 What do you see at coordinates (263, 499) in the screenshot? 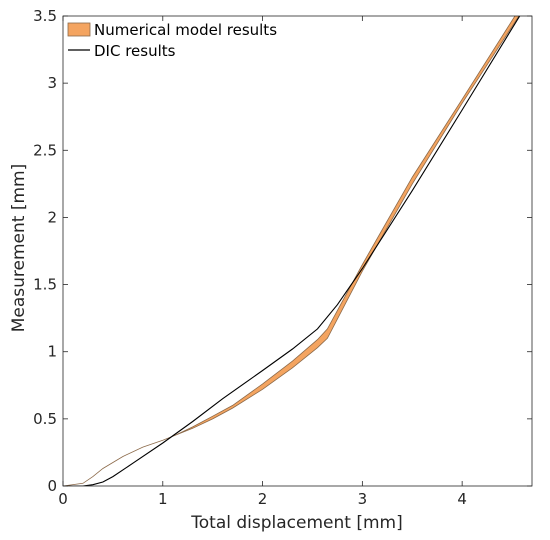
I see `x-tick-label: 2` at bounding box center [263, 499].